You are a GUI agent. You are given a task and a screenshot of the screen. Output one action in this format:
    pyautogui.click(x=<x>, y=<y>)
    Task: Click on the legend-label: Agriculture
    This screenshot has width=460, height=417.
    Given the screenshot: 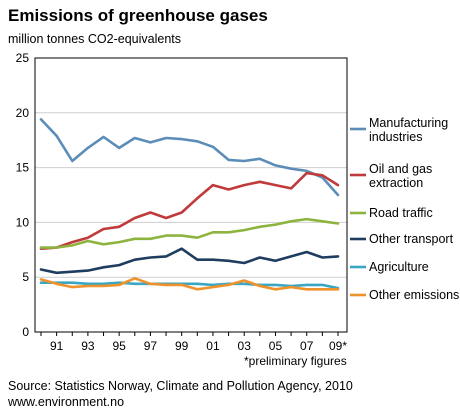 What is the action you would take?
    pyautogui.click(x=399, y=267)
    